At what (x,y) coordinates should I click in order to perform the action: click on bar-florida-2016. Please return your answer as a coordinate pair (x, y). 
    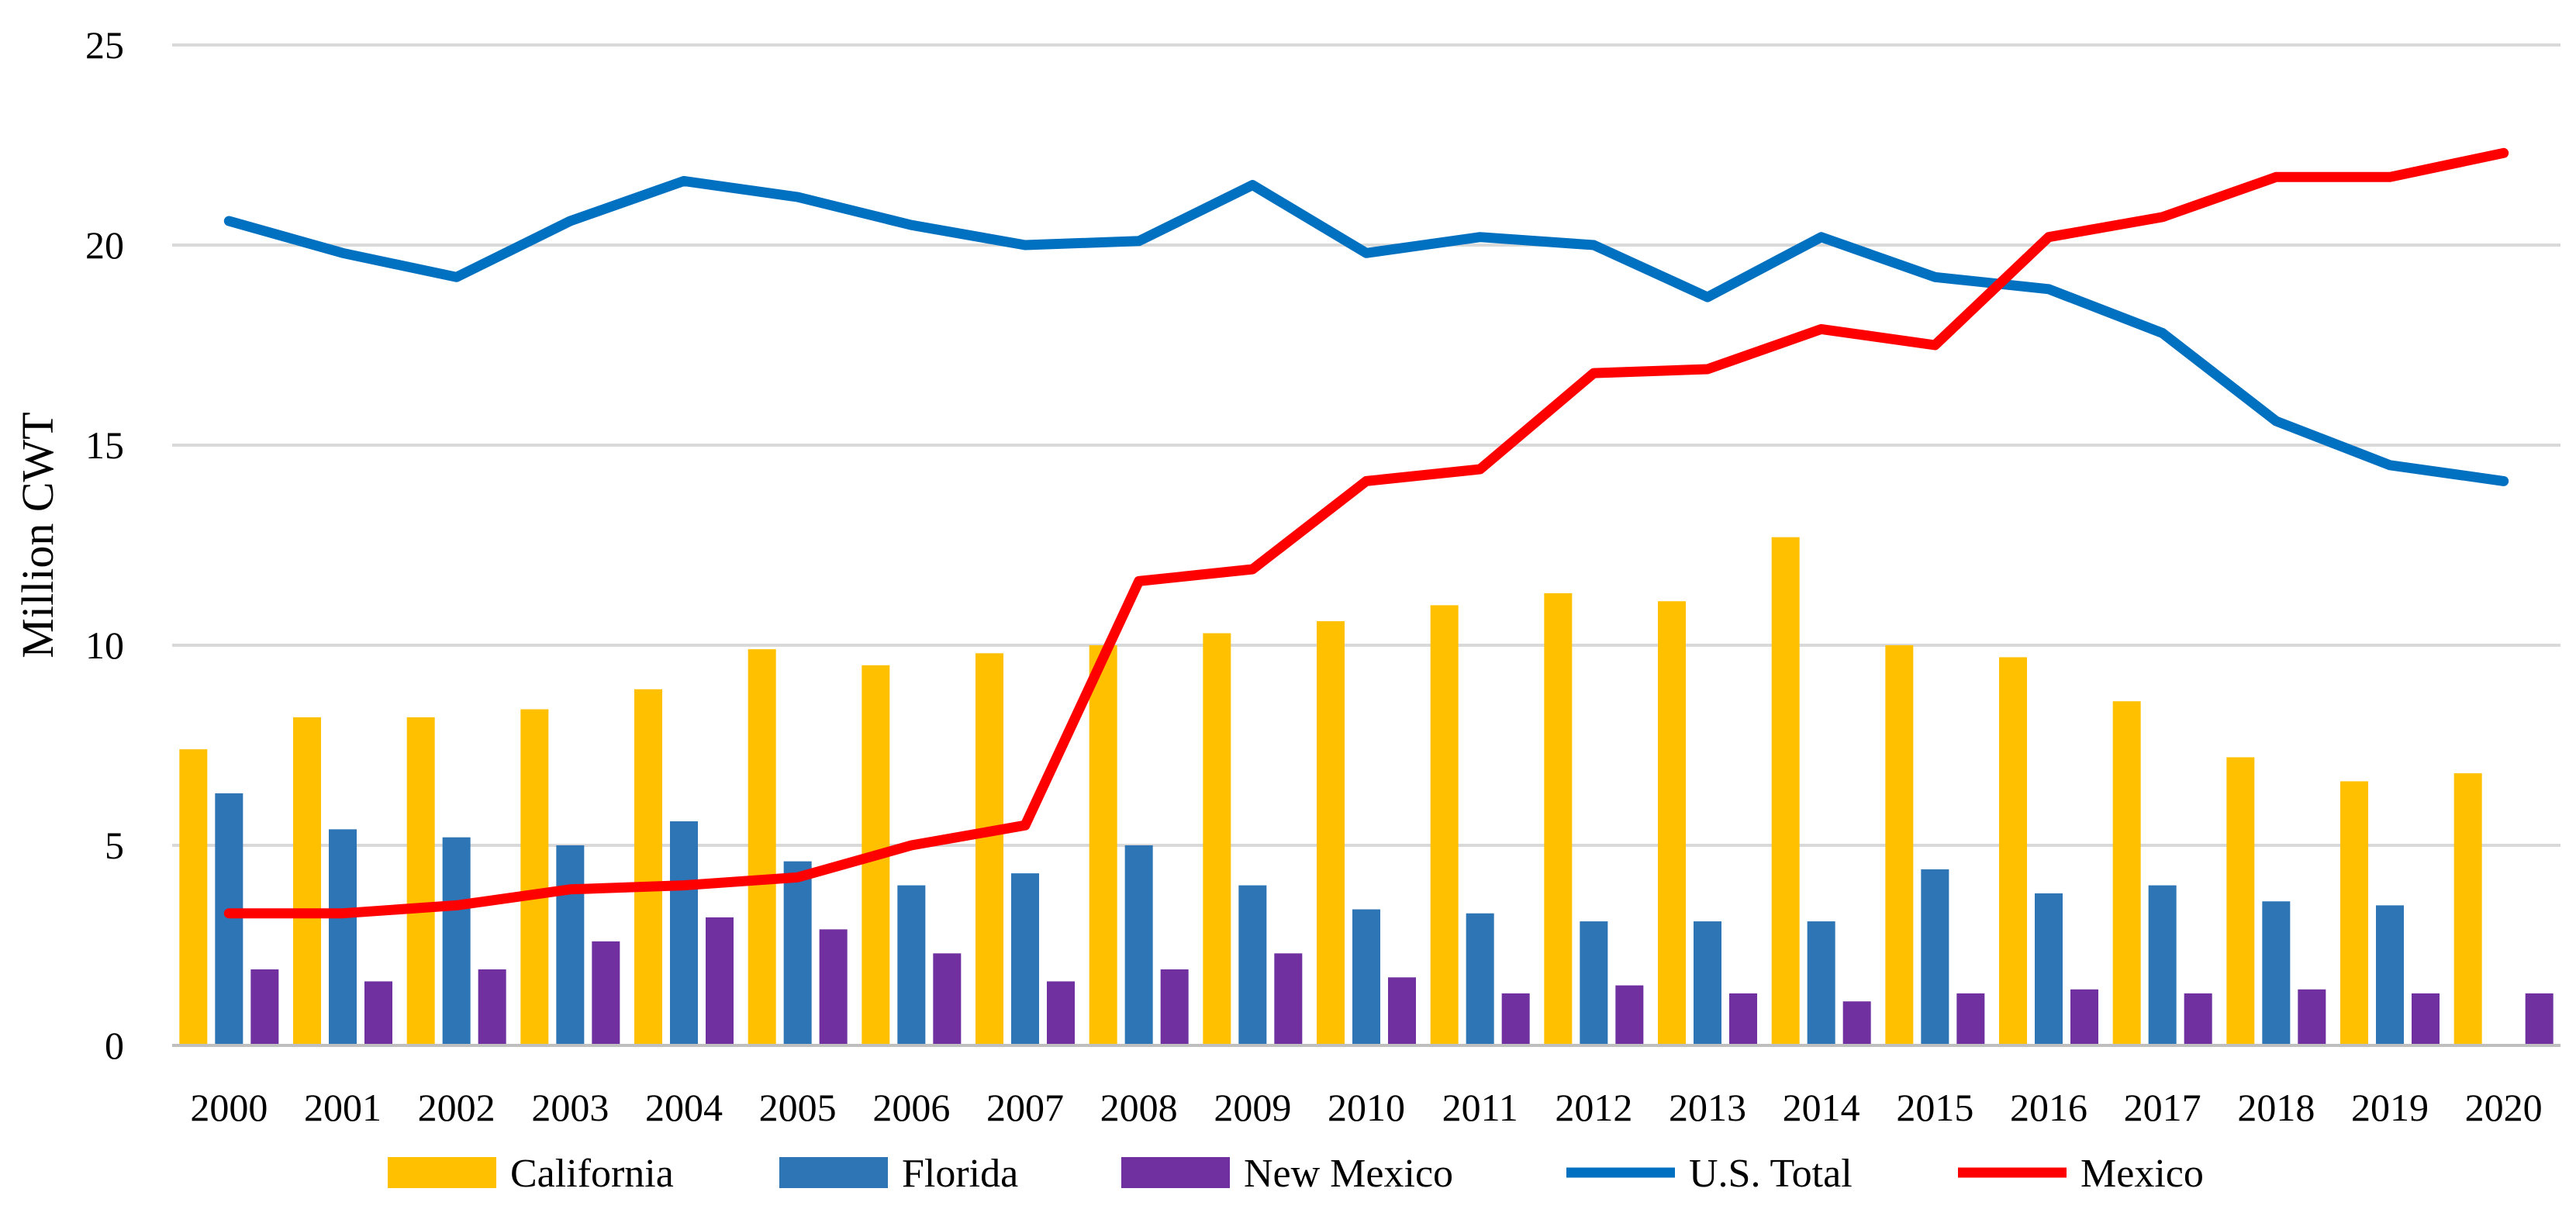
    Looking at the image, I should click on (2049, 969).